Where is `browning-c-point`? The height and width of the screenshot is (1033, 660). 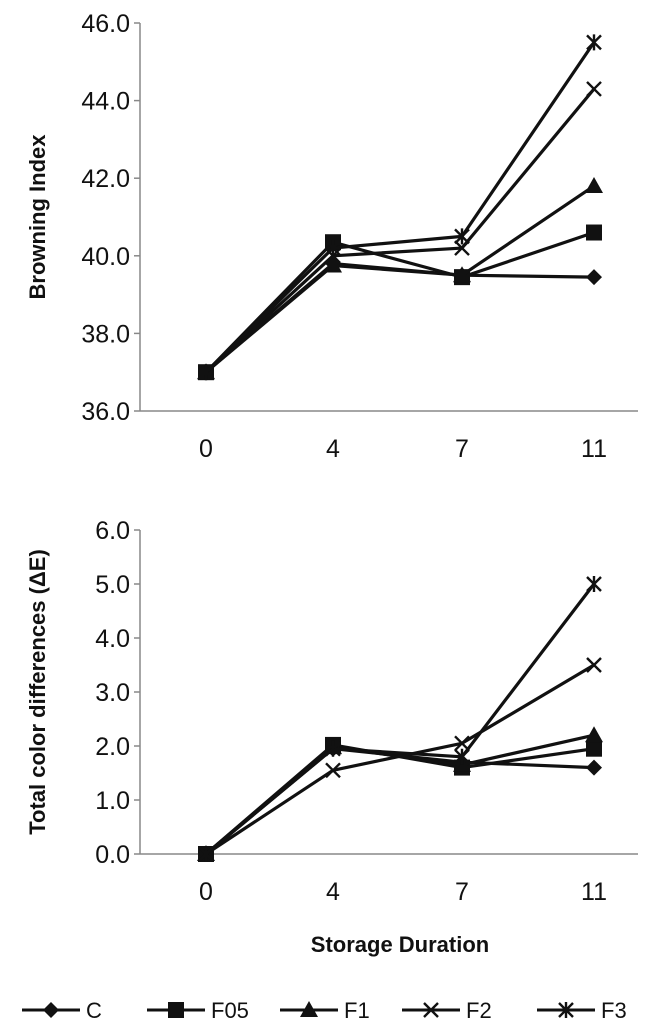
browning-c-point is located at coordinates (594, 277).